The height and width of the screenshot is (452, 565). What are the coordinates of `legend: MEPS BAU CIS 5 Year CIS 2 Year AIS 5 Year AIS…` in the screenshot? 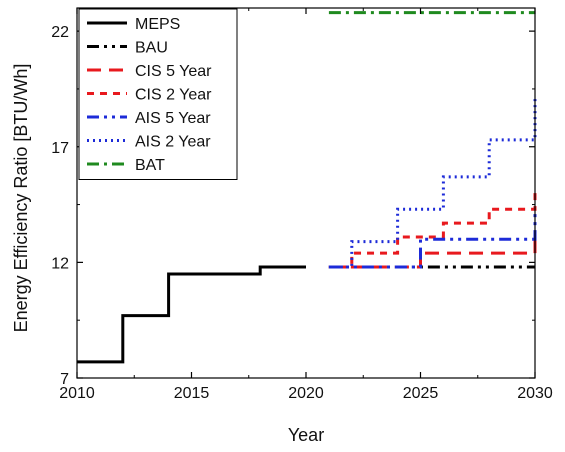 It's located at (158, 94).